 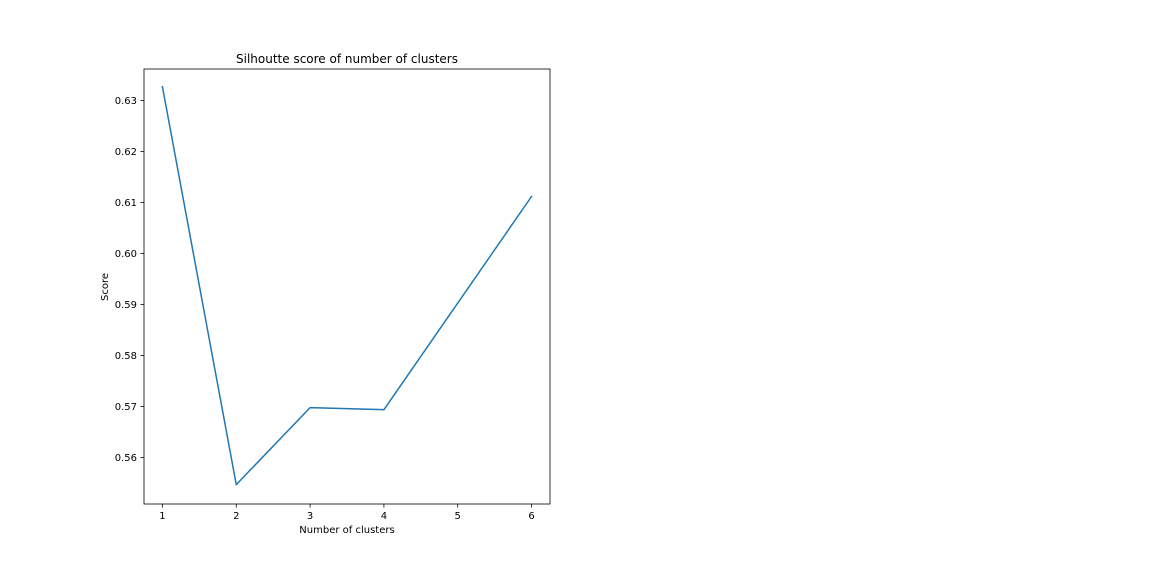 I want to click on y-tick-label: 0.61, so click(x=126, y=203).